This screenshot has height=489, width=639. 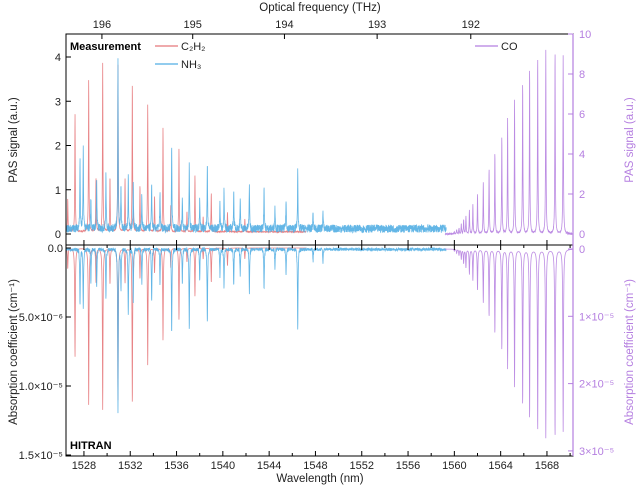 What do you see at coordinates (454, 466) in the screenshot?
I see `x-tick-label: 1560` at bounding box center [454, 466].